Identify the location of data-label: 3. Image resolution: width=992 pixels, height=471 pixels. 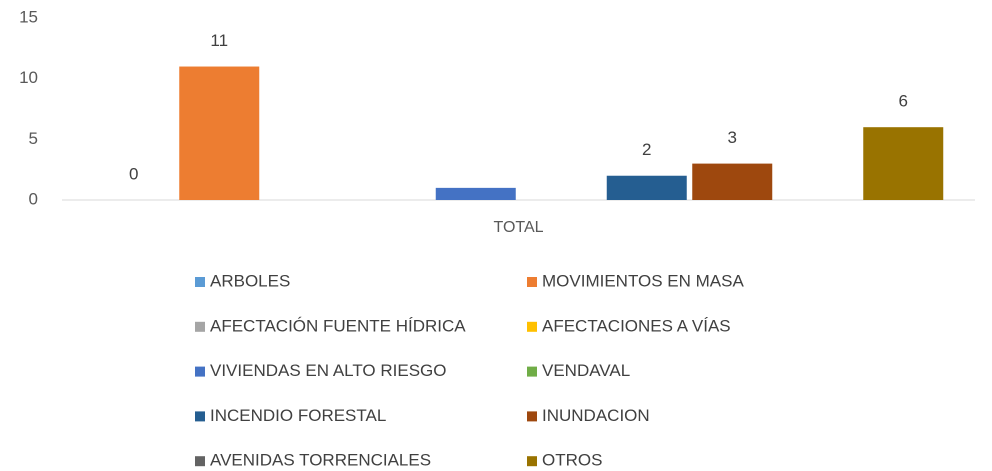
(732, 137).